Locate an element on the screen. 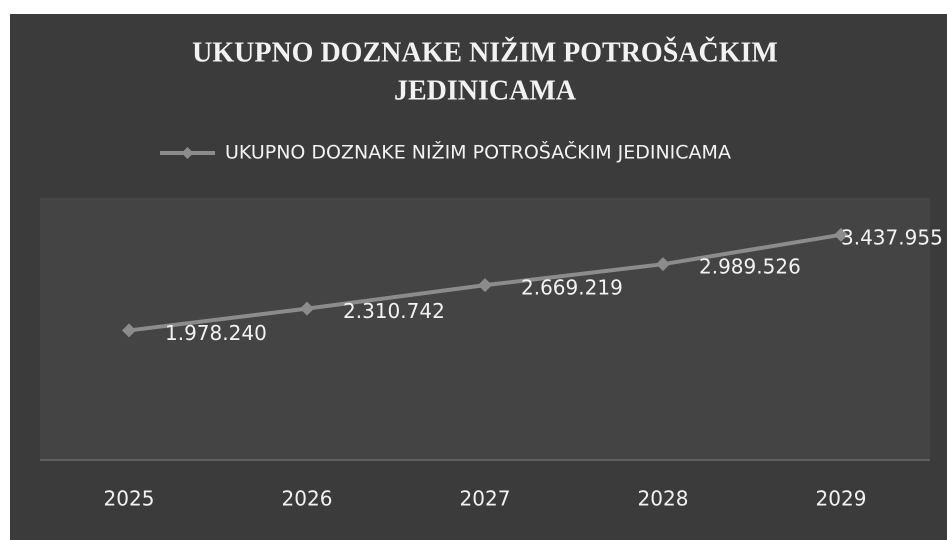 Image resolution: width=947 pixels, height=540 pixels. data-label: 2.310.742 is located at coordinates (394, 311).